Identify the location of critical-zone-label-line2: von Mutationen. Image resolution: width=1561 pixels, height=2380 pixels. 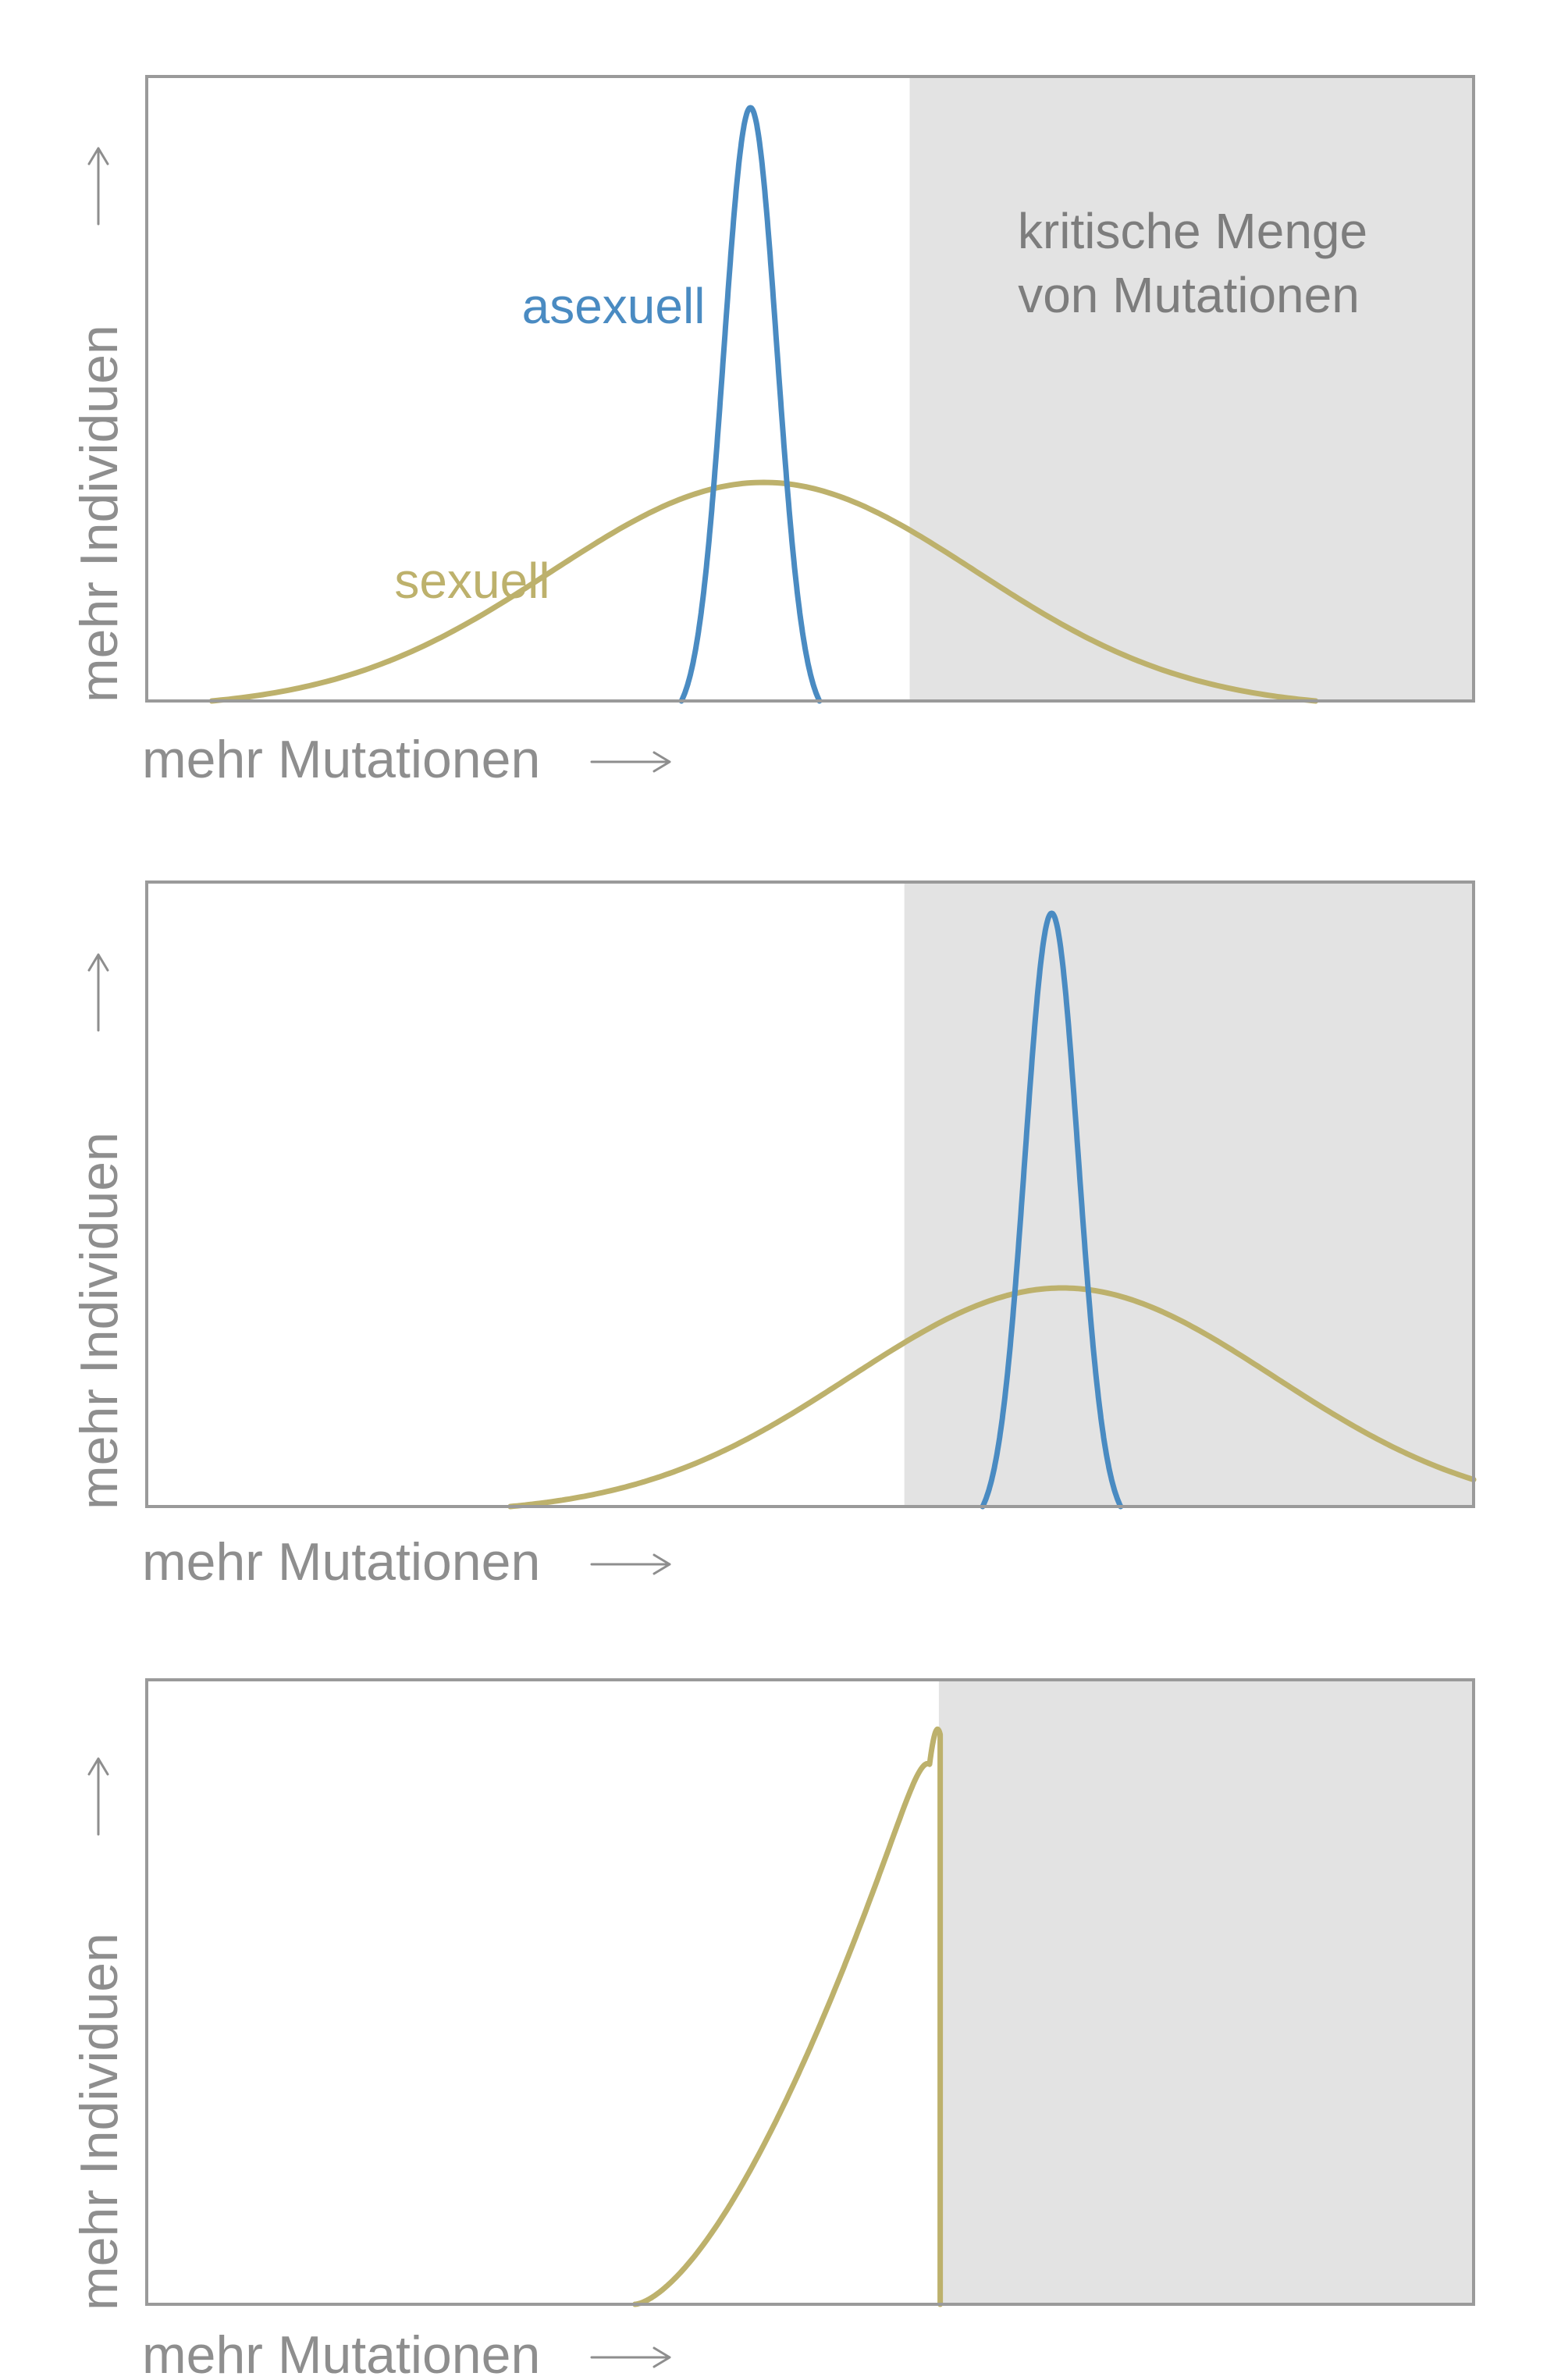
(1189, 295).